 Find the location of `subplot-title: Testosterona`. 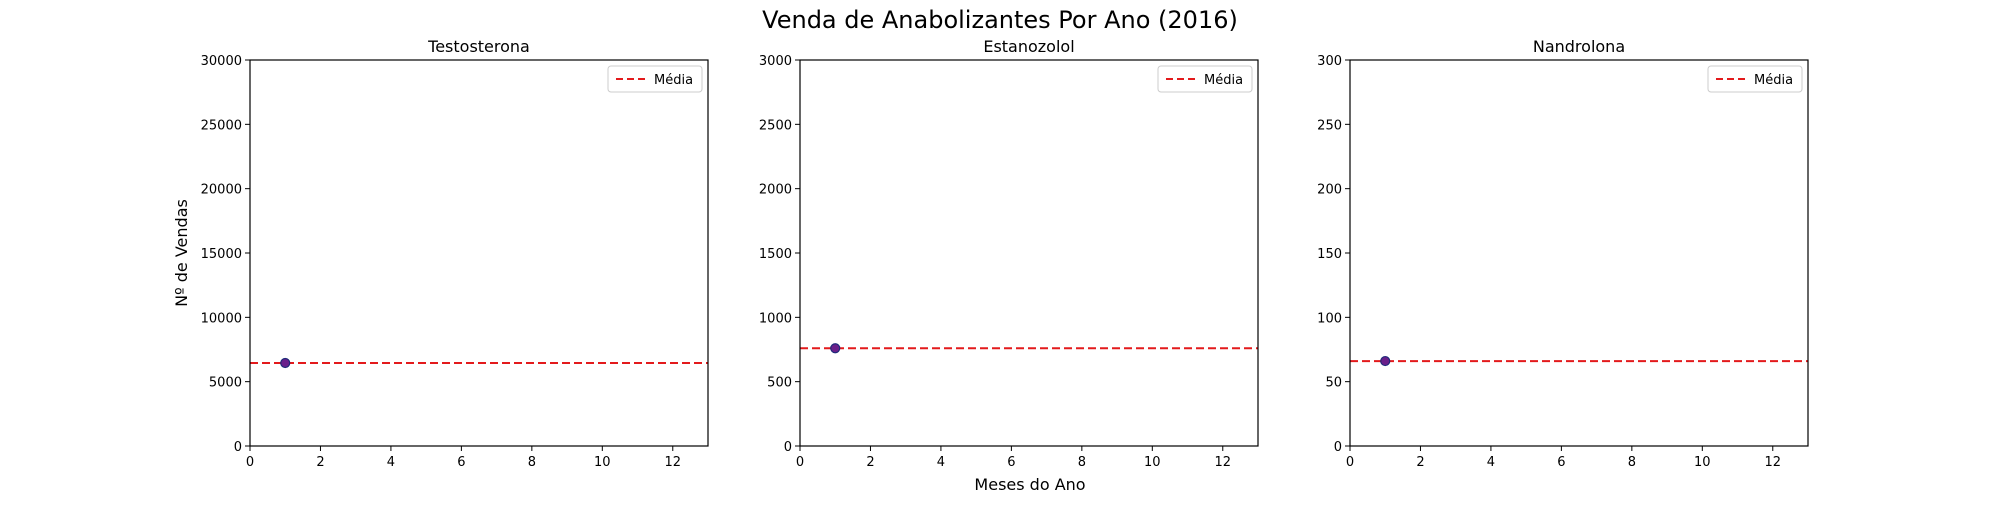

subplot-title: Testosterona is located at coordinates (478, 46).